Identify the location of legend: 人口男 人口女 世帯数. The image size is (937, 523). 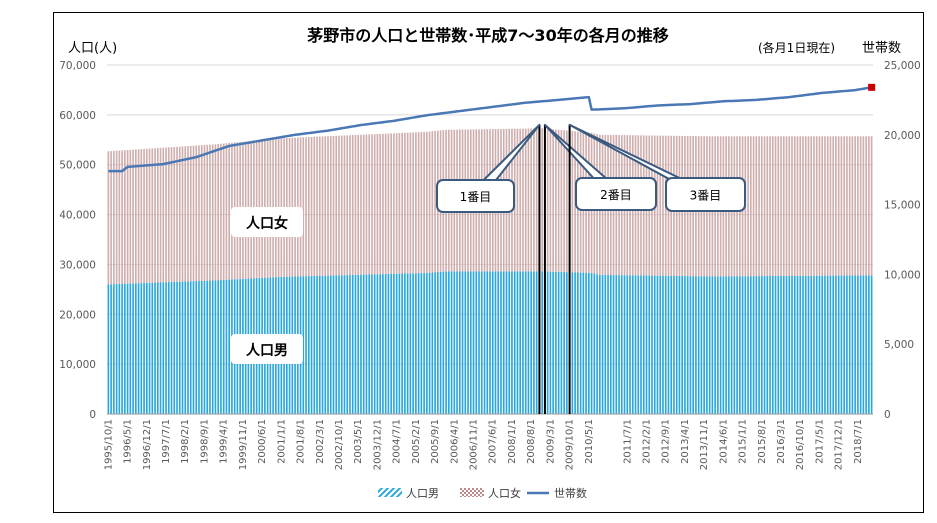
(482, 493).